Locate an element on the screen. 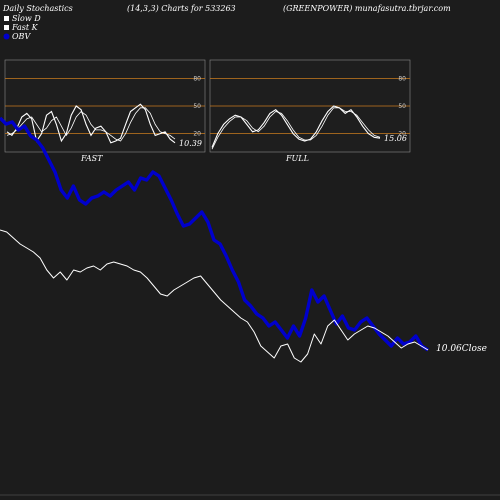 The width and height of the screenshot is (500, 500). panel-title: FULL is located at coordinates (297, 158).